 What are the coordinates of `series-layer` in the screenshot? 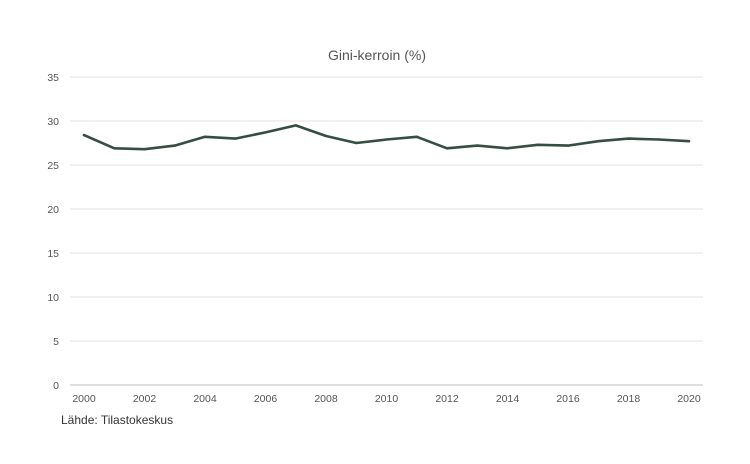 It's located at (386, 137).